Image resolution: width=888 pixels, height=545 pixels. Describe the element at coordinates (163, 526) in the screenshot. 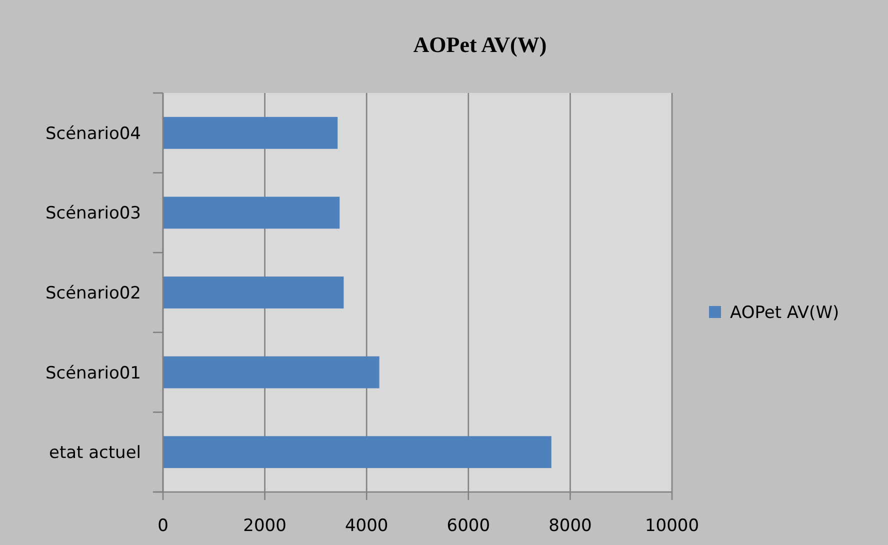

I see `x-tick-label: 0` at that location.